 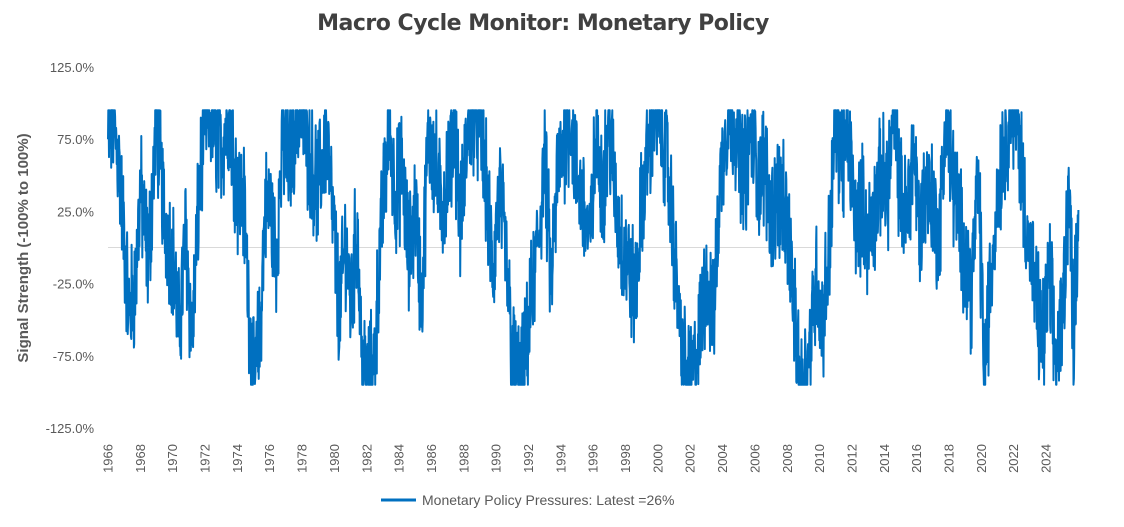 I want to click on x-tick-label: 2008, so click(x=787, y=458).